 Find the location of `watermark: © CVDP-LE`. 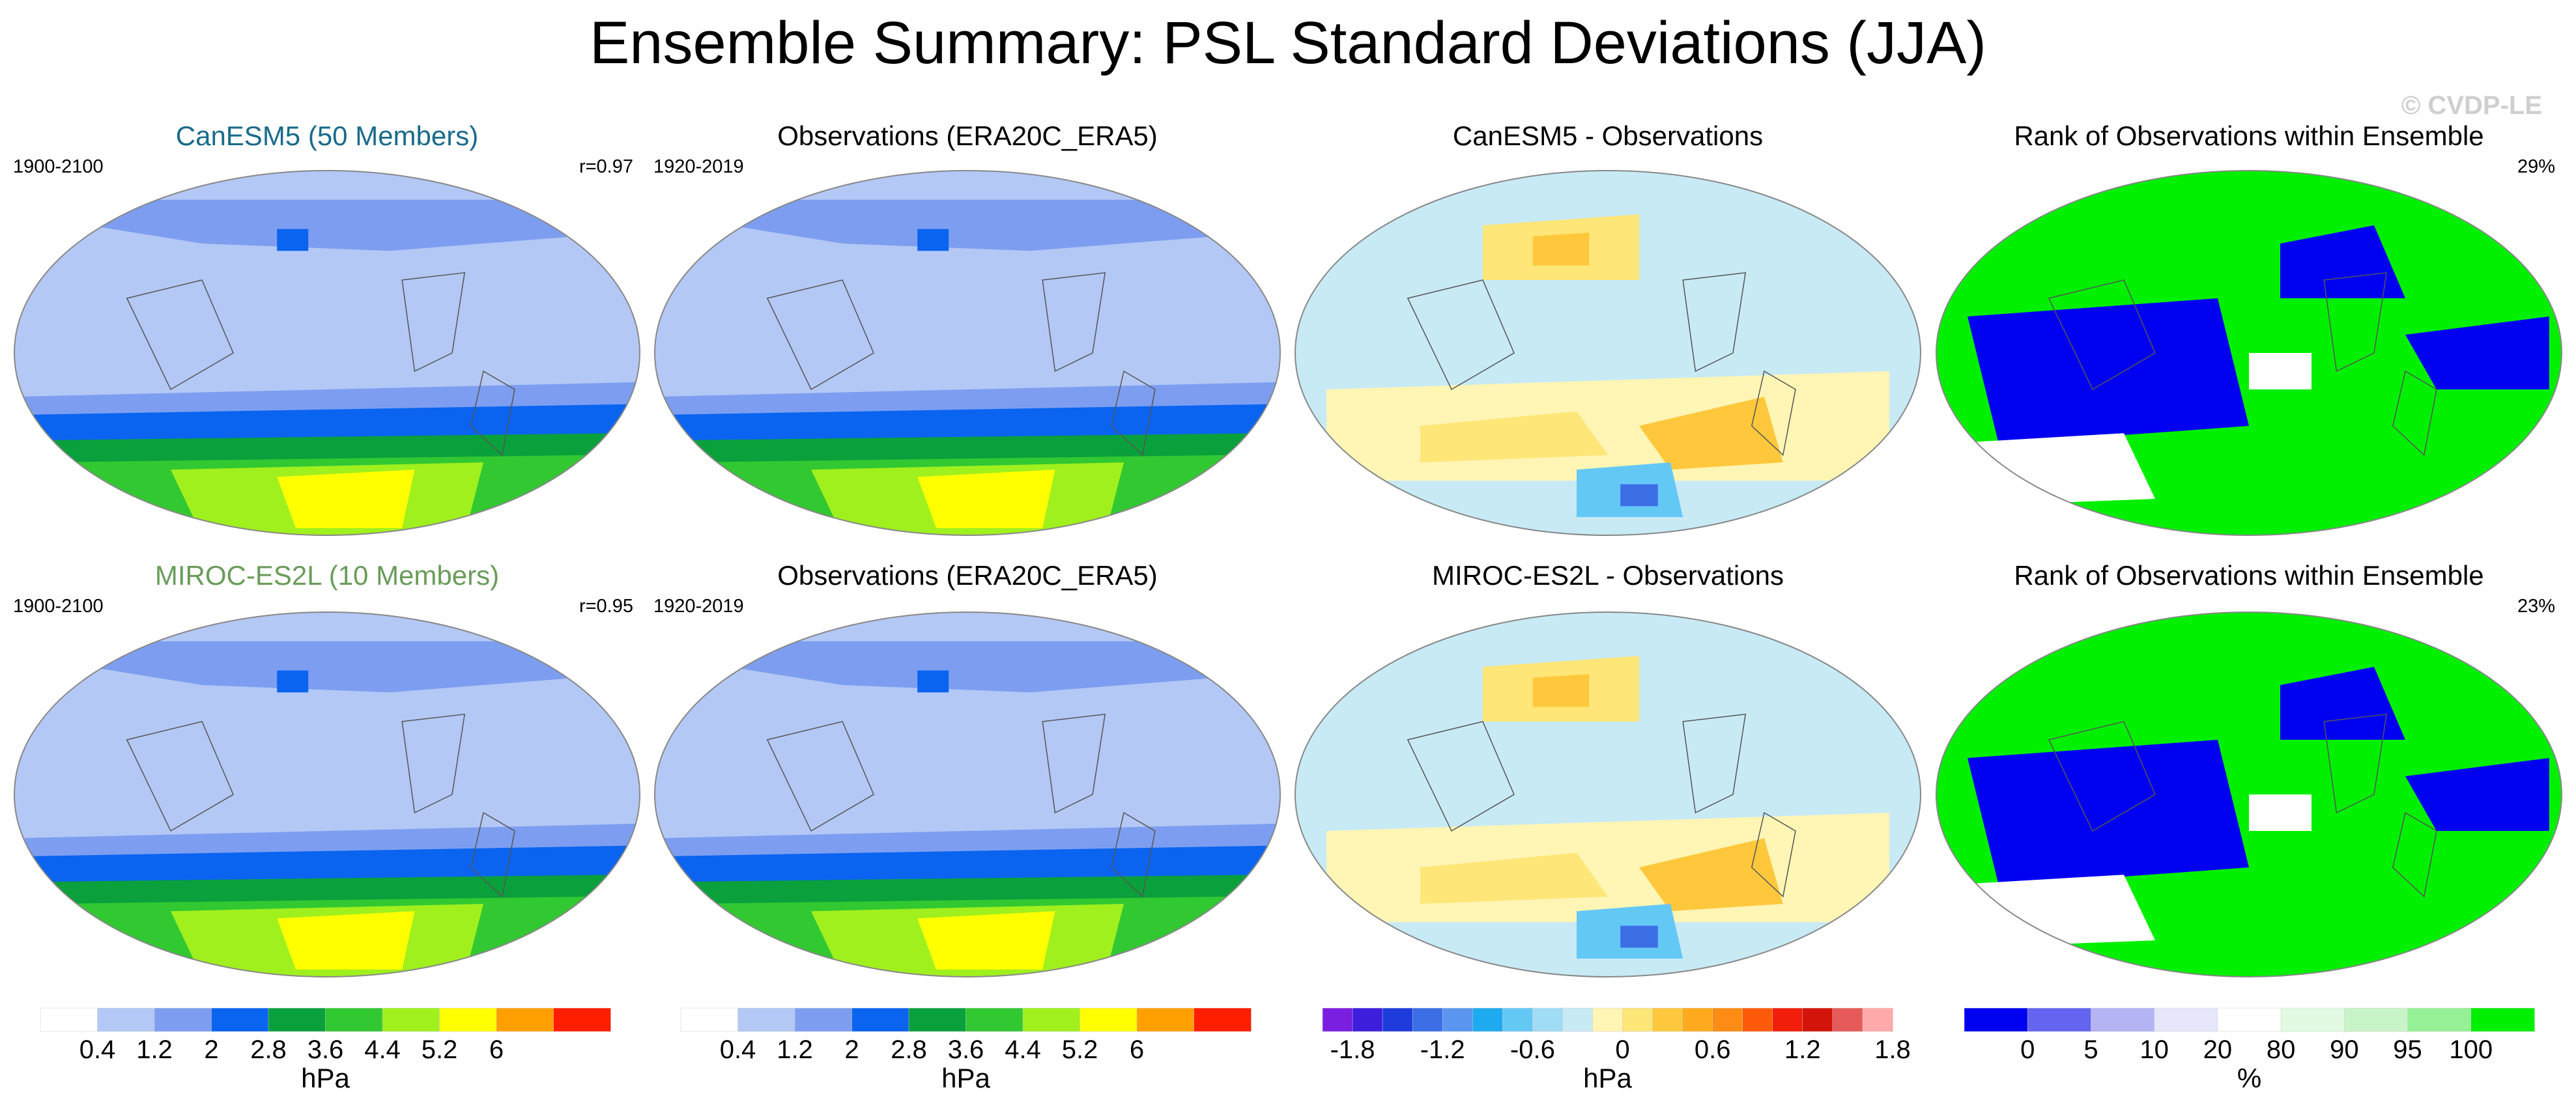

watermark: © CVDP-LE is located at coordinates (2471, 106).